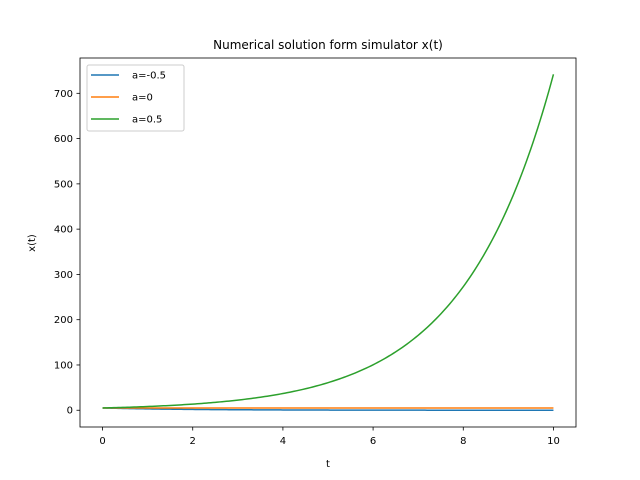  I want to click on legend: a=-0.5 a=0 a=0.5, so click(135, 98).